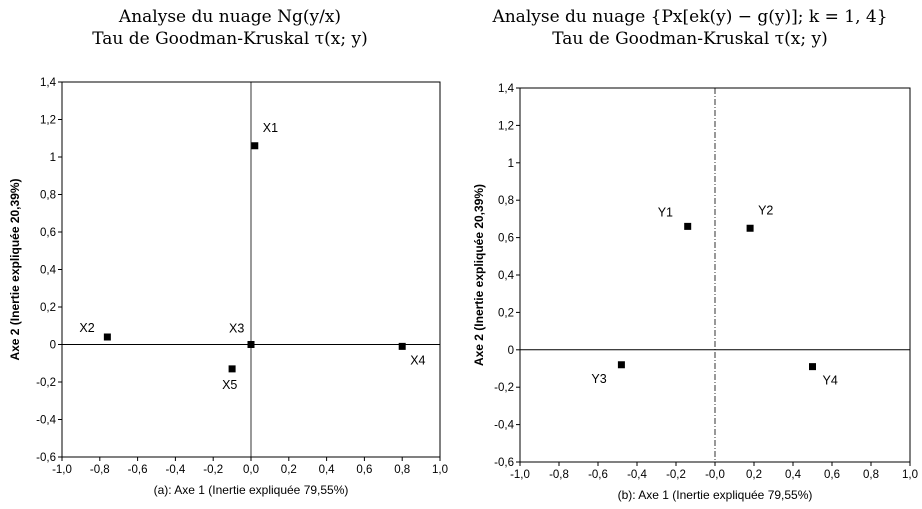  What do you see at coordinates (598, 379) in the screenshot?
I see `chart-b-point-label-y3: Y3` at bounding box center [598, 379].